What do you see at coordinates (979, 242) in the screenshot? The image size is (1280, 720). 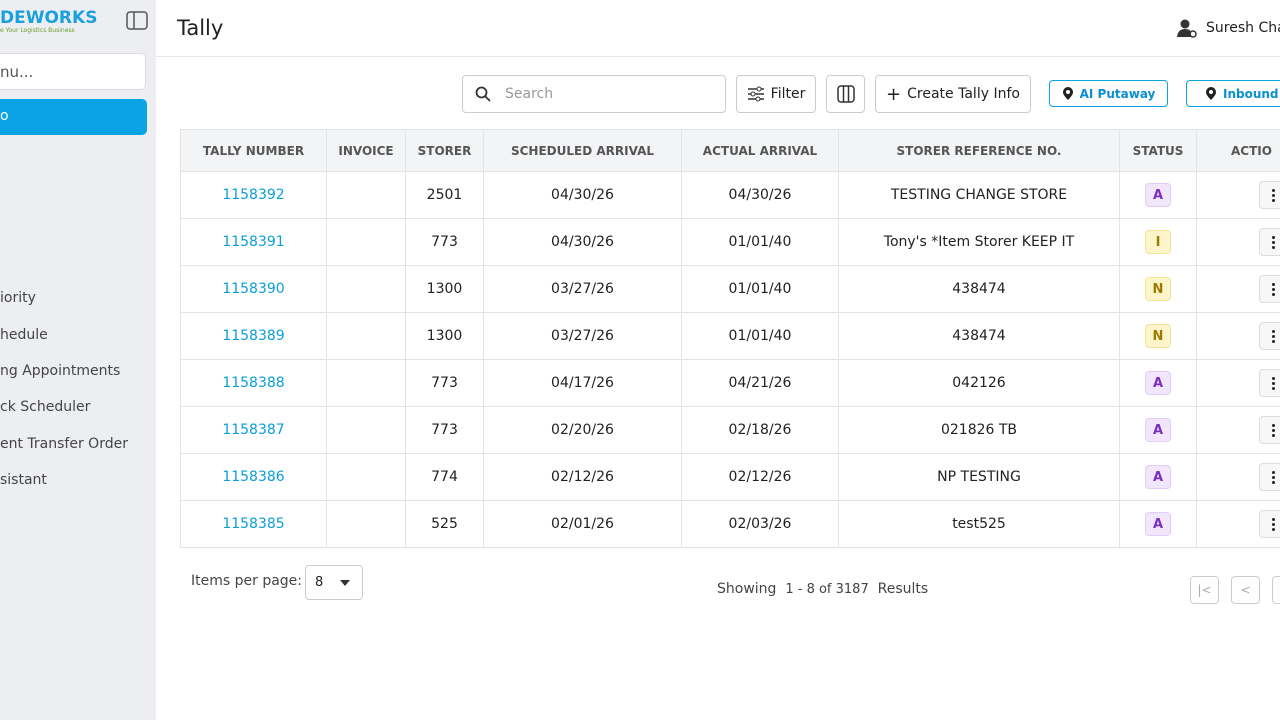 I see `table-cell: Tony's *Item Storer KEEP IT` at bounding box center [979, 242].